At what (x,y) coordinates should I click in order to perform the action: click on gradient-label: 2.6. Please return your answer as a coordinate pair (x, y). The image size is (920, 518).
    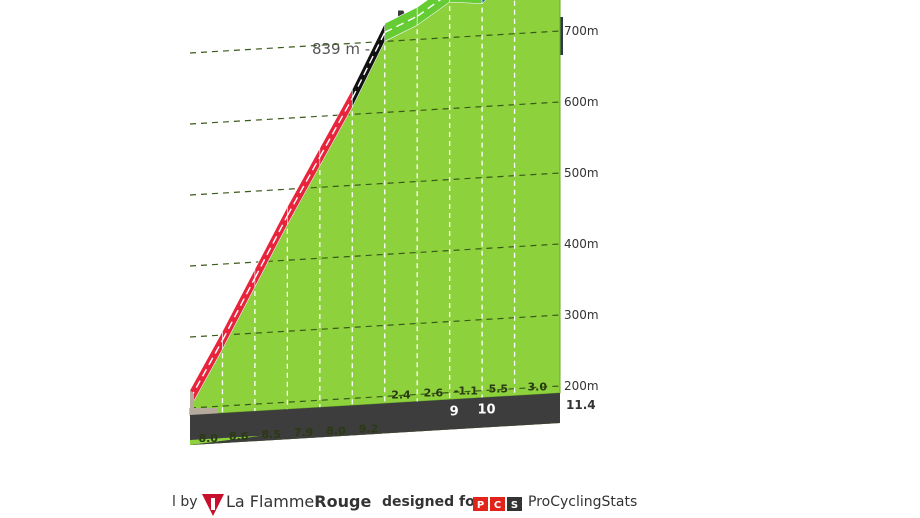
    Looking at the image, I should click on (434, 393).